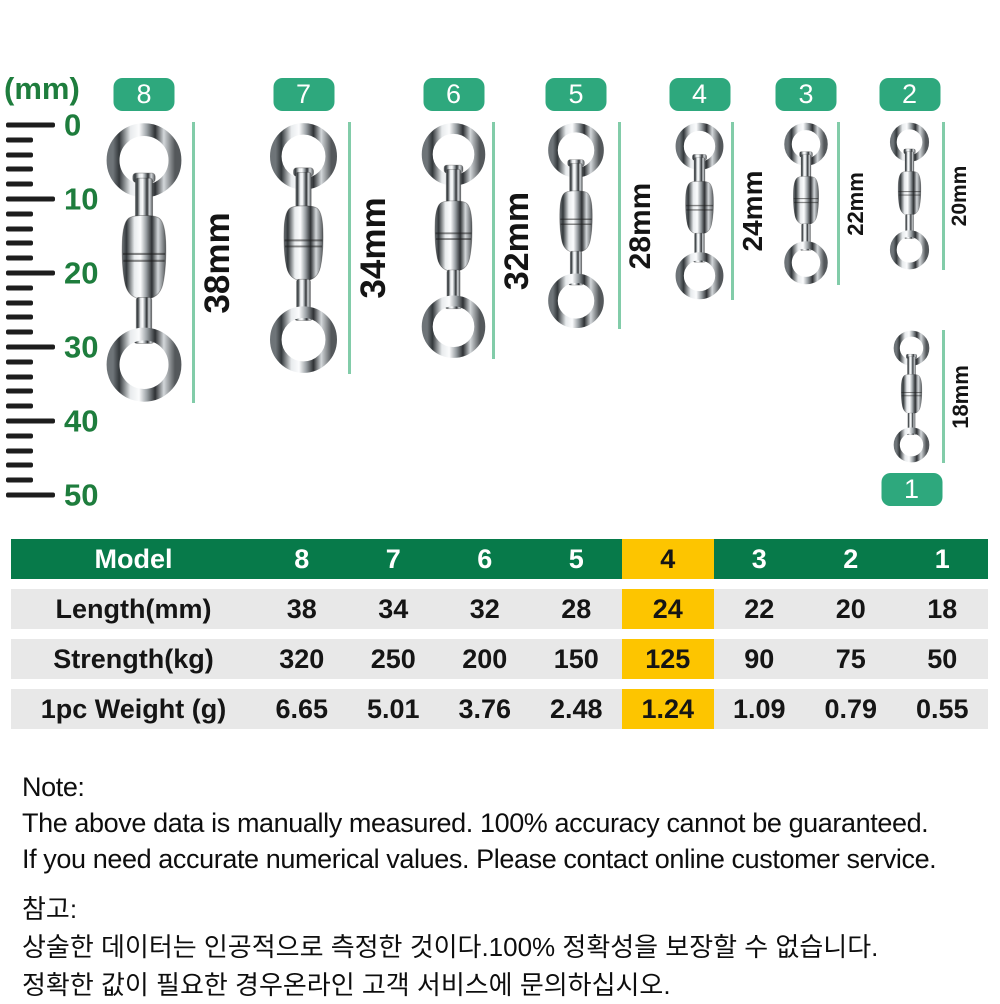 The height and width of the screenshot is (1004, 1000). I want to click on model-badge: 7, so click(303, 94).